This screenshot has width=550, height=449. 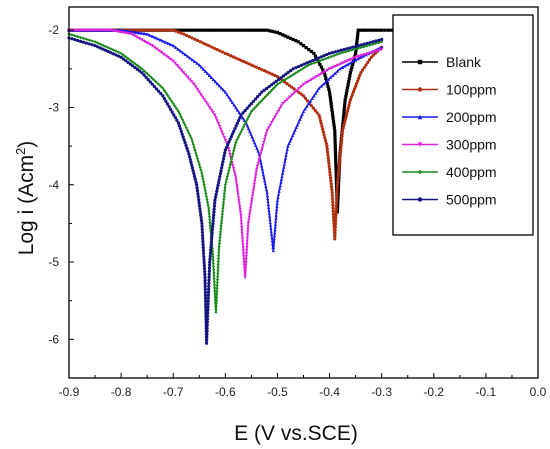 What do you see at coordinates (471, 172) in the screenshot?
I see `legend-label: 400ppm` at bounding box center [471, 172].